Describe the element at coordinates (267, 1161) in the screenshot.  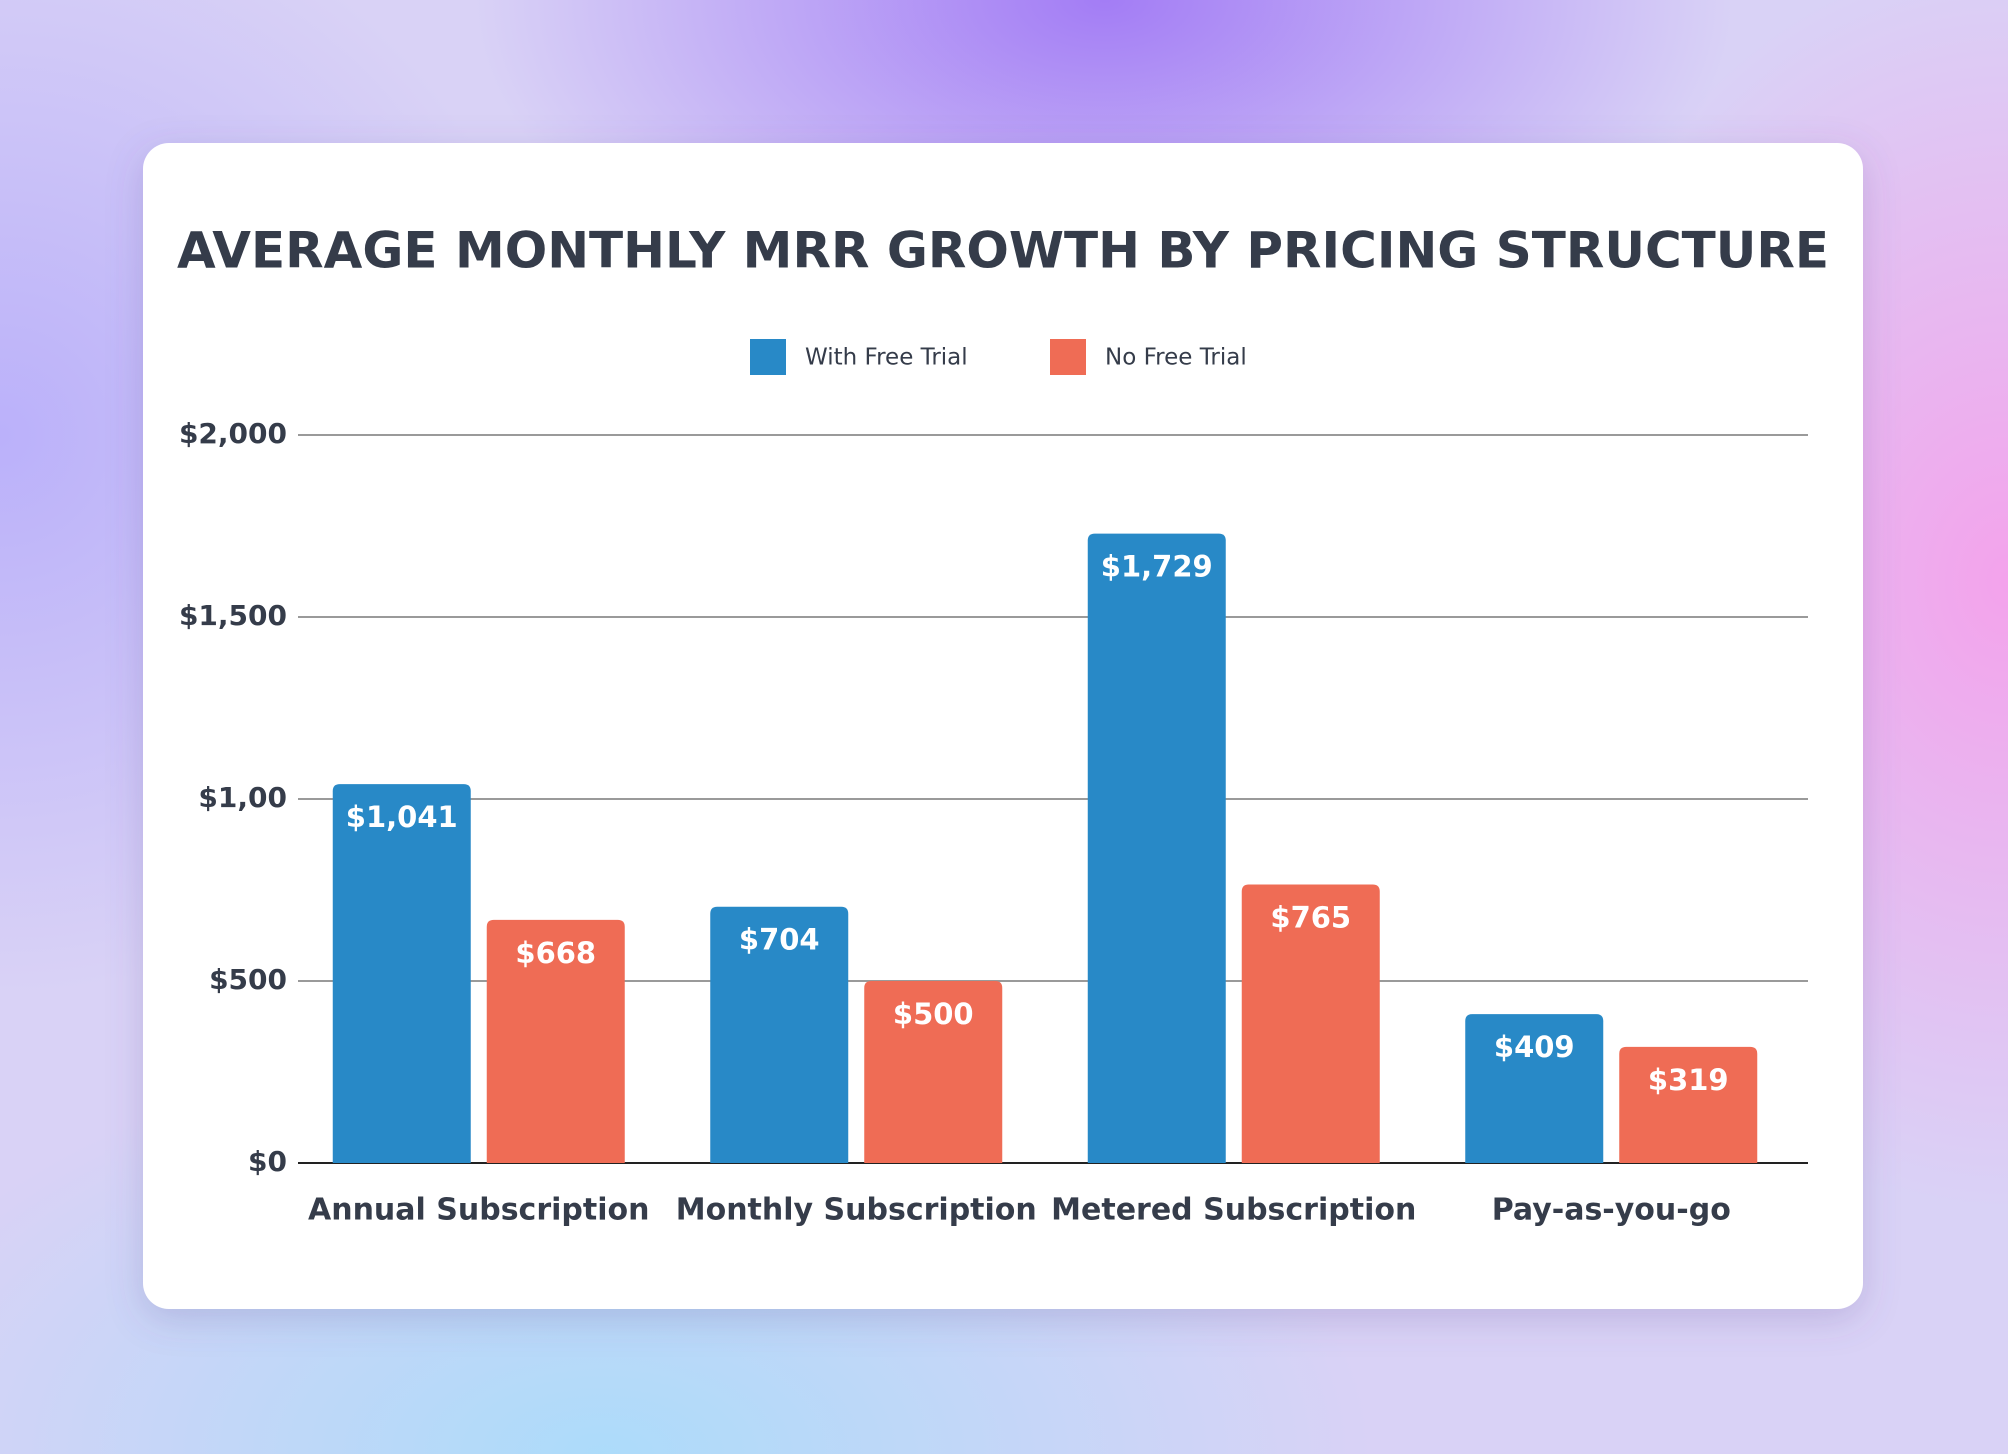
I see `y-tick-label: $0` at that location.